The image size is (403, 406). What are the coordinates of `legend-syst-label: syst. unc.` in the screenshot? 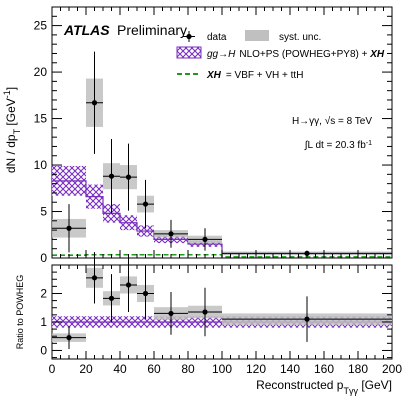 It's located at (300, 37).